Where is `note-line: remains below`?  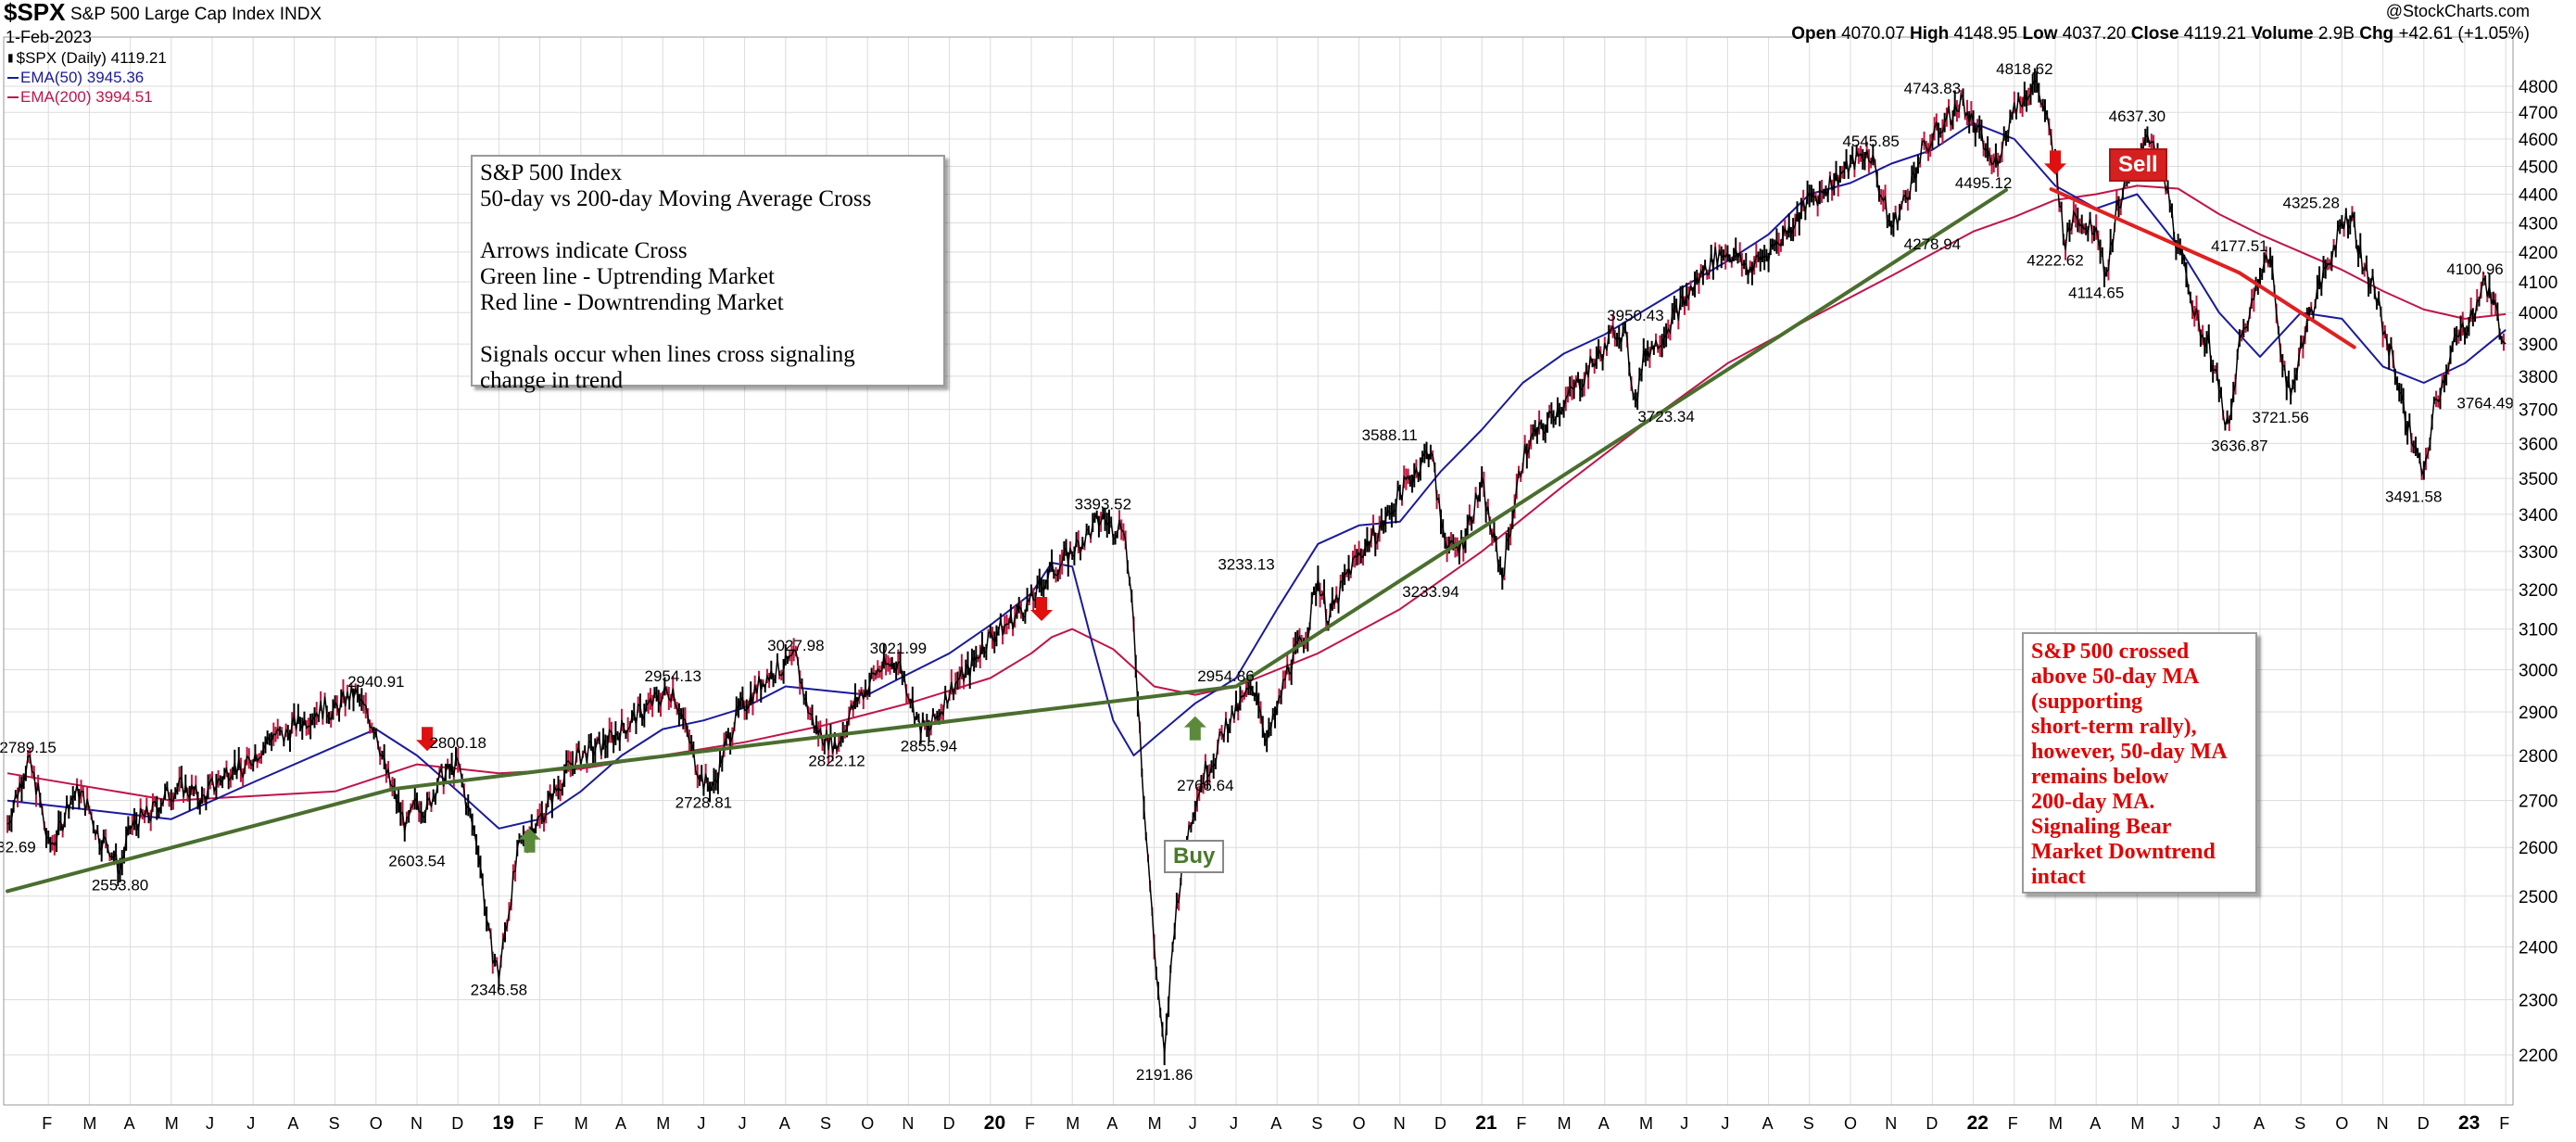
note-line: remains below is located at coordinates (2100, 777).